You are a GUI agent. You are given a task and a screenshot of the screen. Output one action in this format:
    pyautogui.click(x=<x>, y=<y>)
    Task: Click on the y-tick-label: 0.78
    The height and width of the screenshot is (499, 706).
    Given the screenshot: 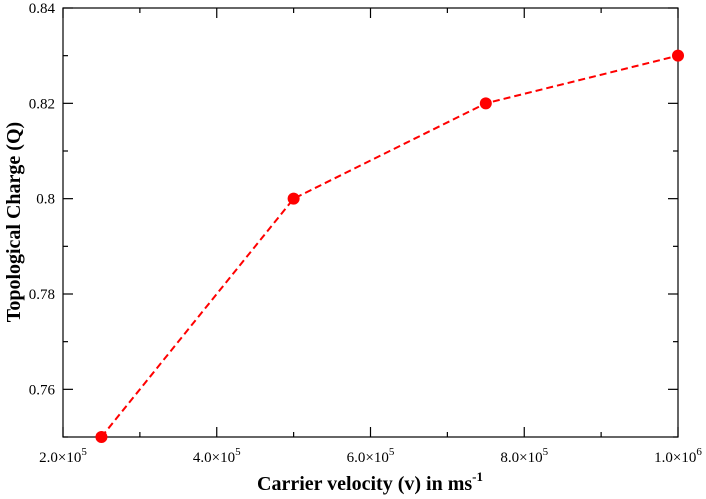 What is the action you would take?
    pyautogui.click(x=42, y=295)
    